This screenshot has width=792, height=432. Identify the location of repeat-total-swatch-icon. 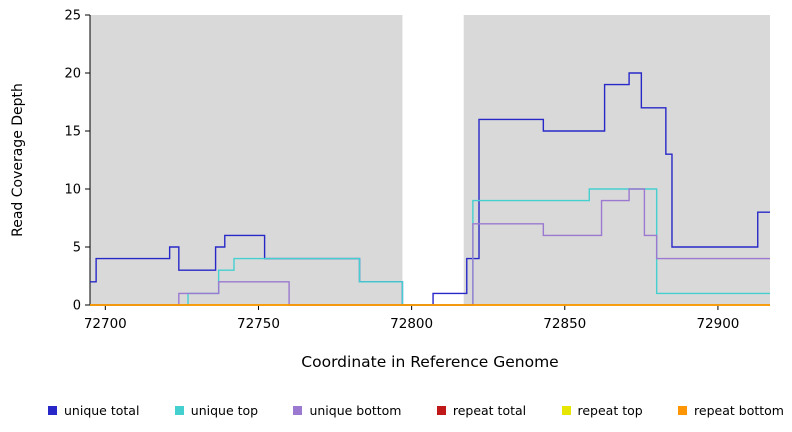
(441, 410).